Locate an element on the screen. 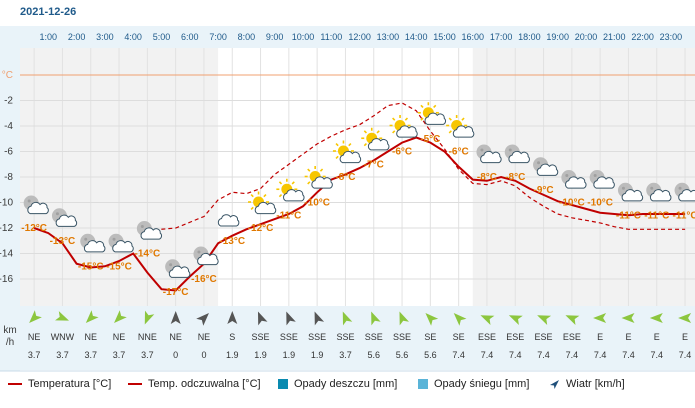  forecast-date: 2021-12-26 is located at coordinates (48, 12).